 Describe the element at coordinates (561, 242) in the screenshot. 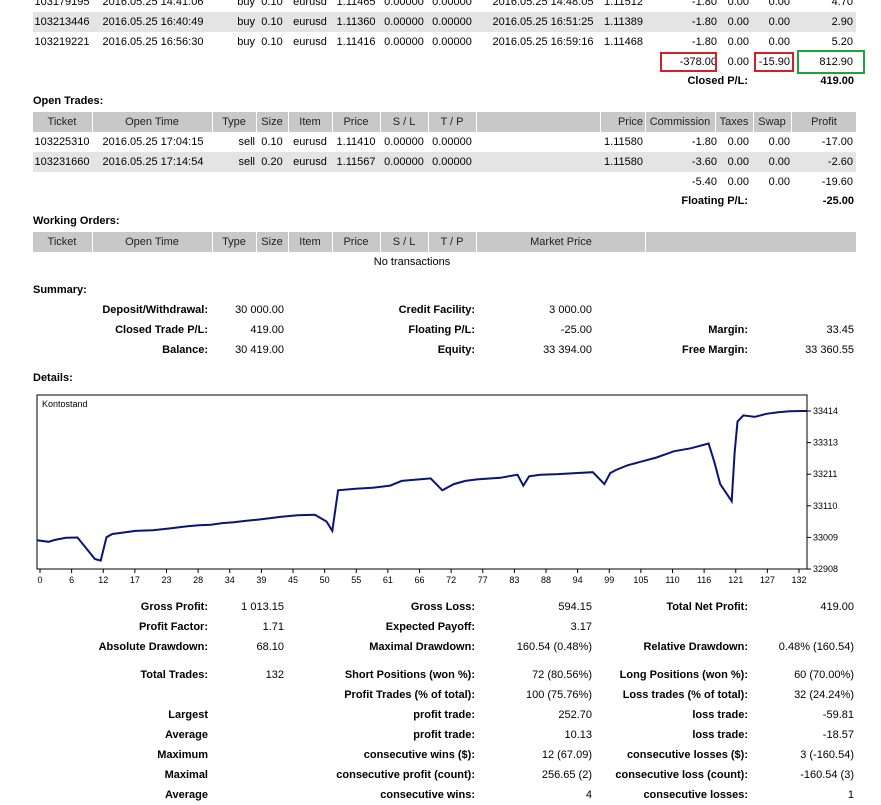

I see `wo-header-market-price: Market Price` at that location.